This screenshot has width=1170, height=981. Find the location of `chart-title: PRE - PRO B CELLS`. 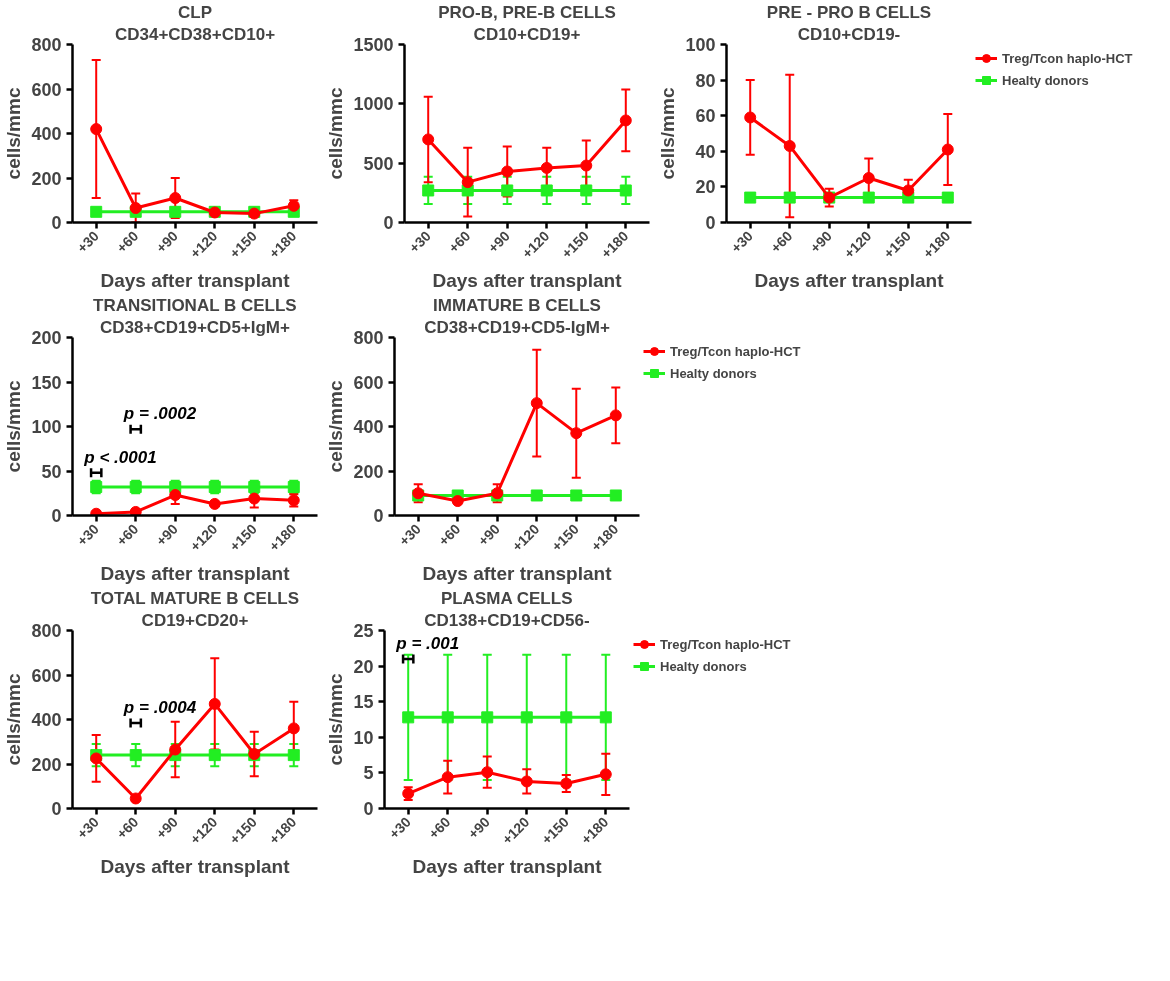

chart-title: PRE - PRO B CELLS is located at coordinates (849, 12).